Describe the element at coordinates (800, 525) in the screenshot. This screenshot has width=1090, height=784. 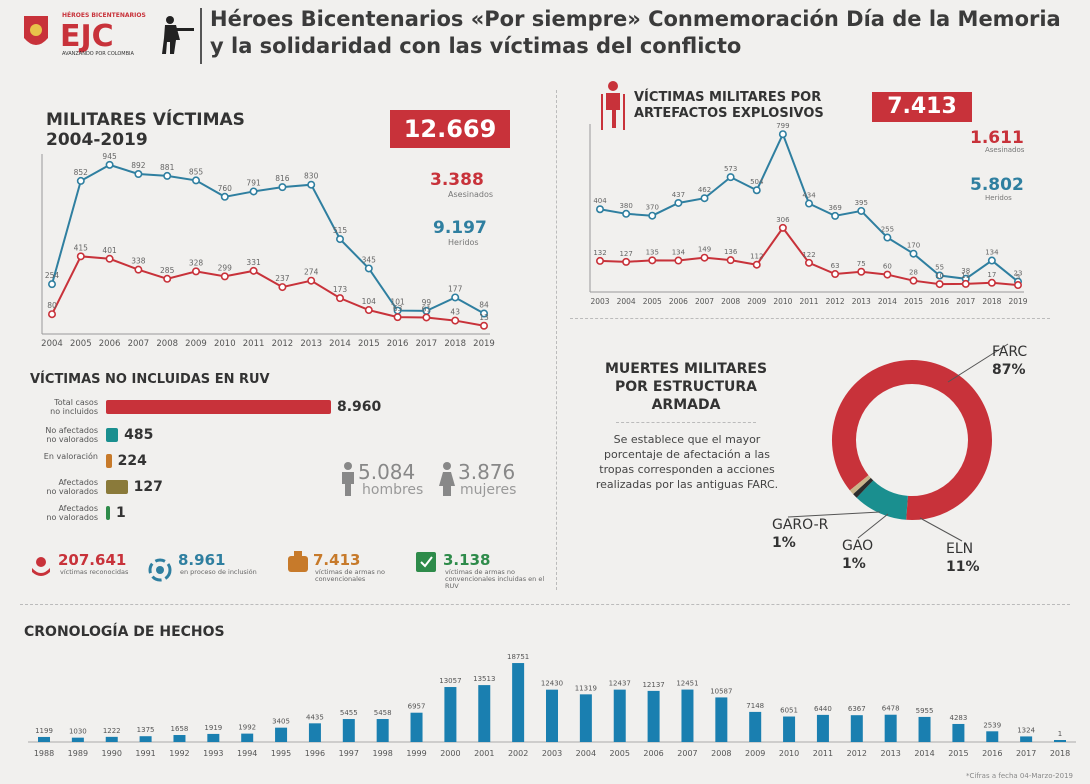
I see `donut-category-label: GARO-R` at that location.